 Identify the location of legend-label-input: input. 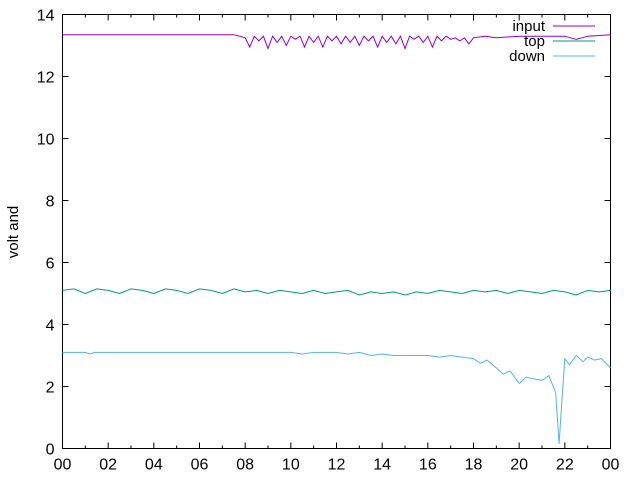
(528, 26).